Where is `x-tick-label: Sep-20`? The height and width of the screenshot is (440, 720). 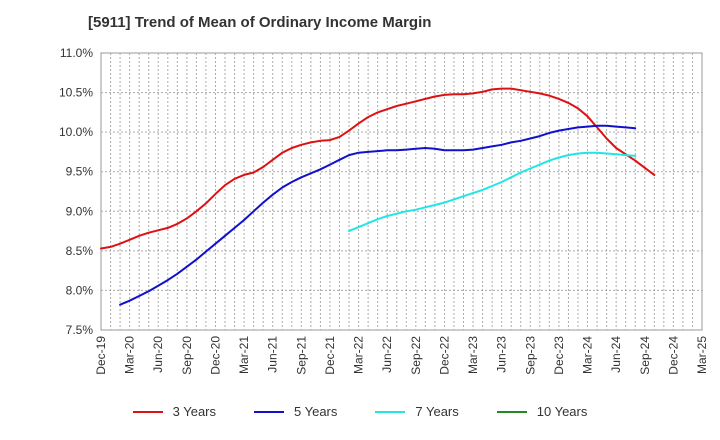
x-tick-label: Sep-20 is located at coordinates (187, 355).